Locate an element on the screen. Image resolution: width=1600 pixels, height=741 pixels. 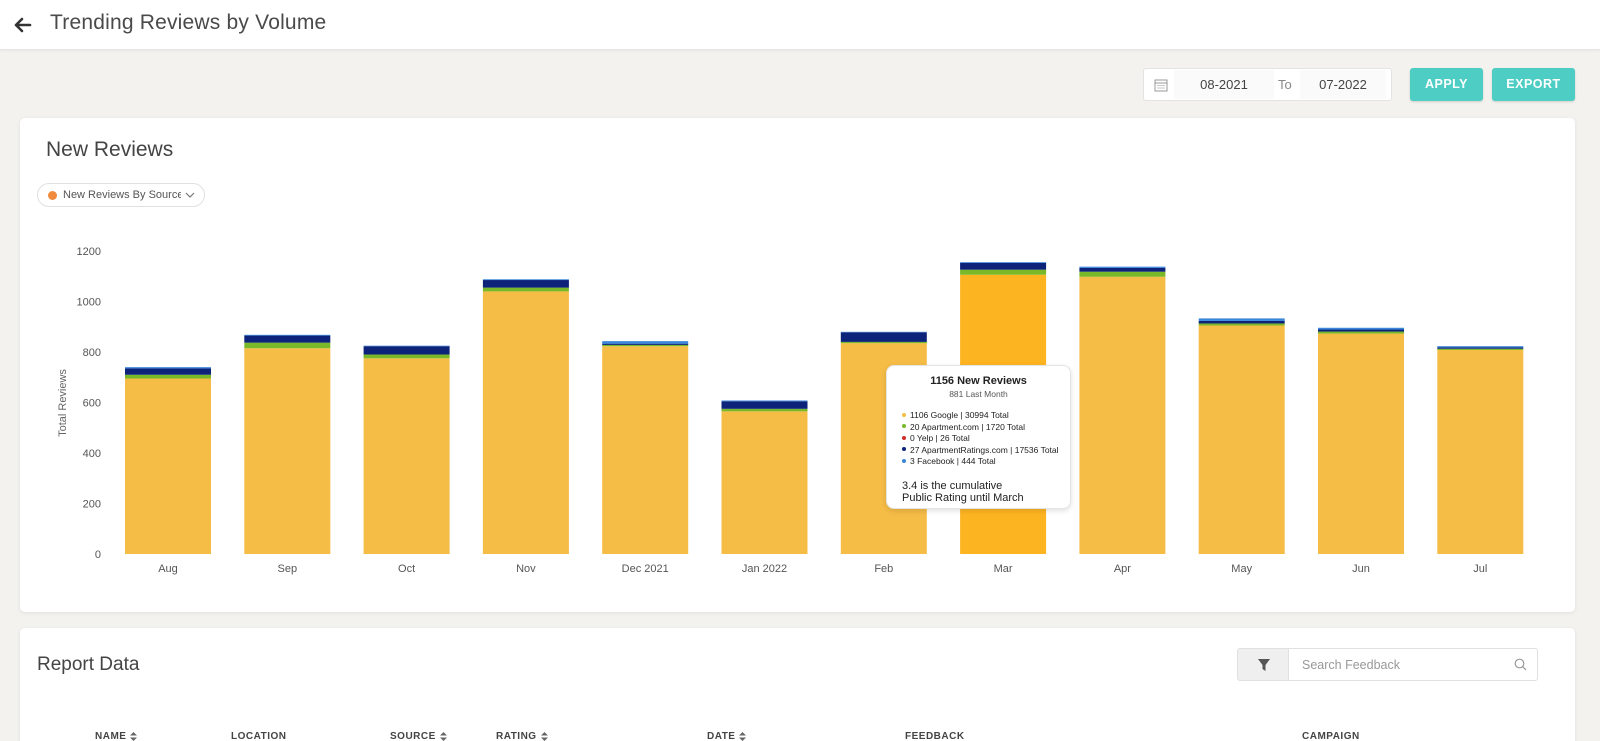
chevron-down-icon is located at coordinates (190, 195).